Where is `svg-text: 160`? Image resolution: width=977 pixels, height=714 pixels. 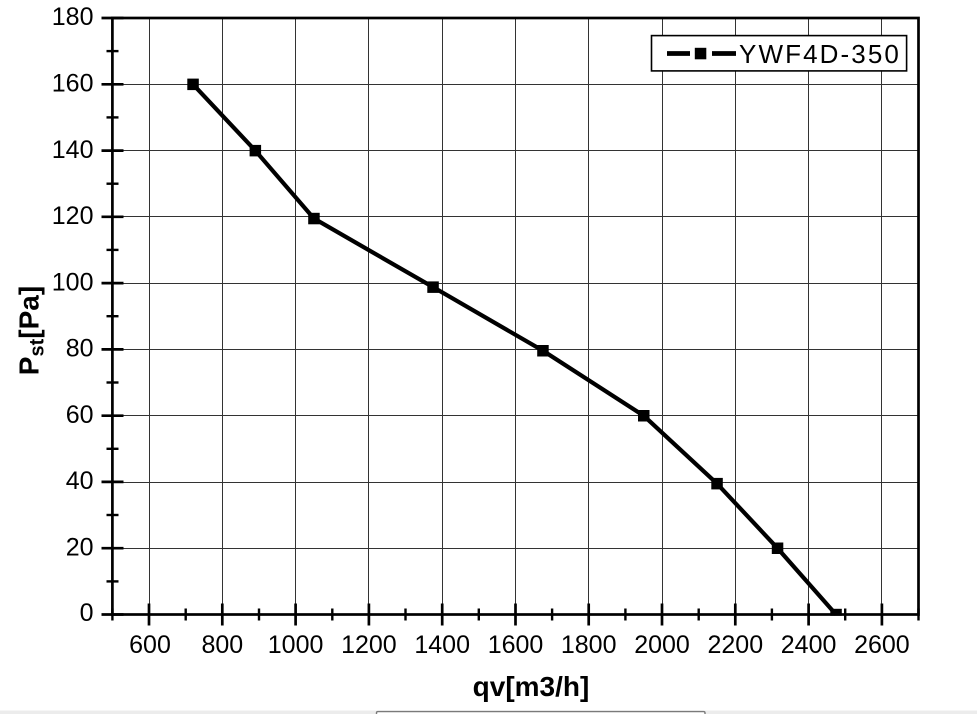
svg-text: 160 is located at coordinates (73, 84).